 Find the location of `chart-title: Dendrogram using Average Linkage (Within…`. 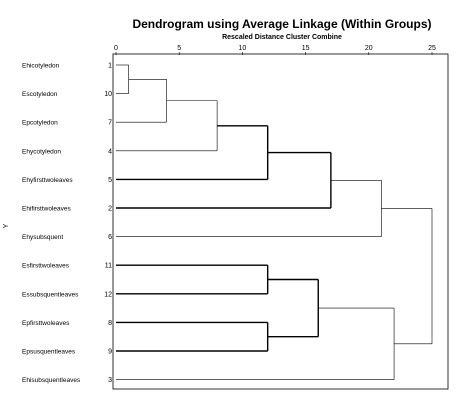

chart-title: Dendrogram using Average Linkage (Within… is located at coordinates (281, 24).